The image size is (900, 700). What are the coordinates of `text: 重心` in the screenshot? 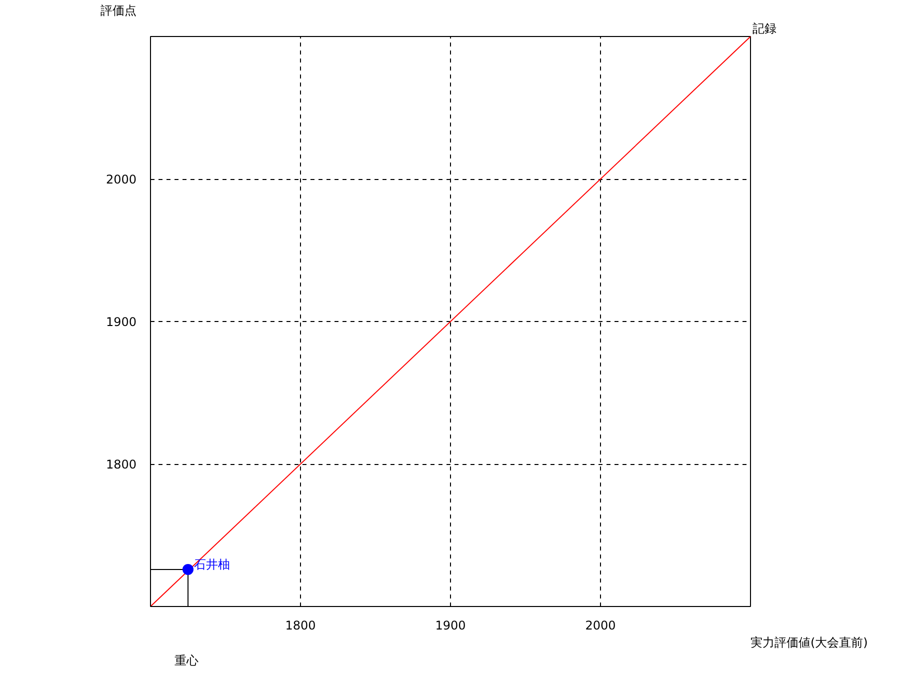 It's located at (186, 661).